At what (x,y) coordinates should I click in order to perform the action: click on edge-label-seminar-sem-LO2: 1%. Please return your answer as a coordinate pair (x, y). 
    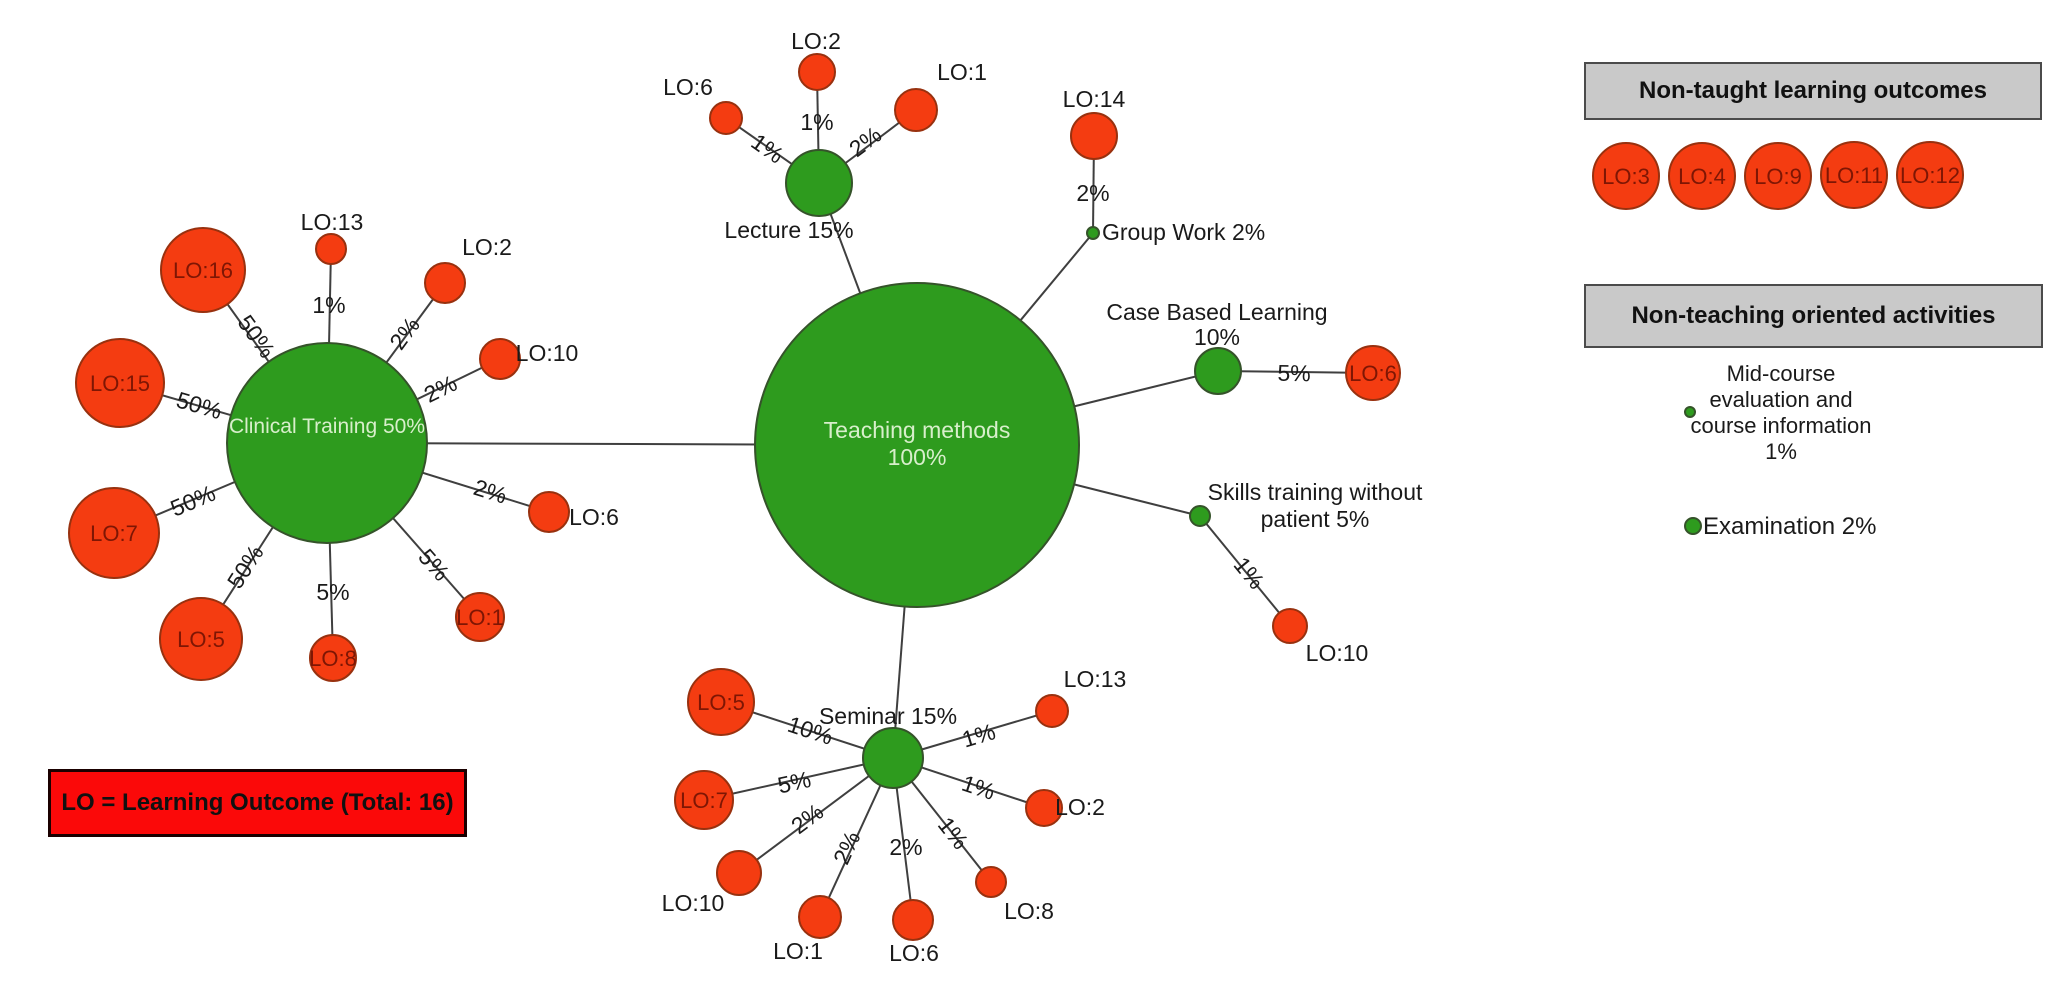
    Looking at the image, I should click on (979, 787).